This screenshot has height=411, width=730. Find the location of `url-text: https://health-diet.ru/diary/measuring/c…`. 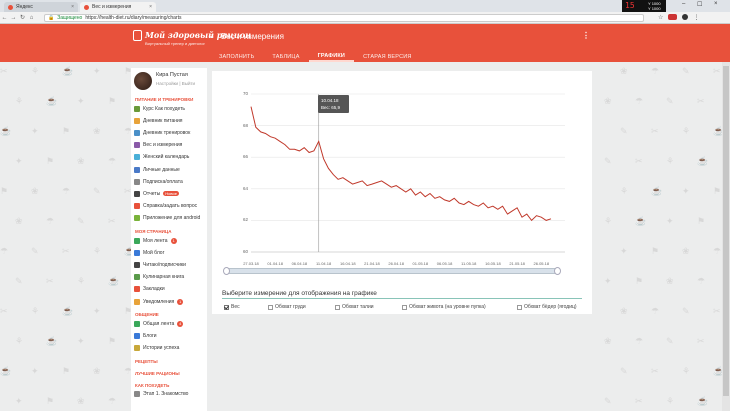

url-text: https://health-diet.ru/diary/measuring/c… is located at coordinates (133, 18).